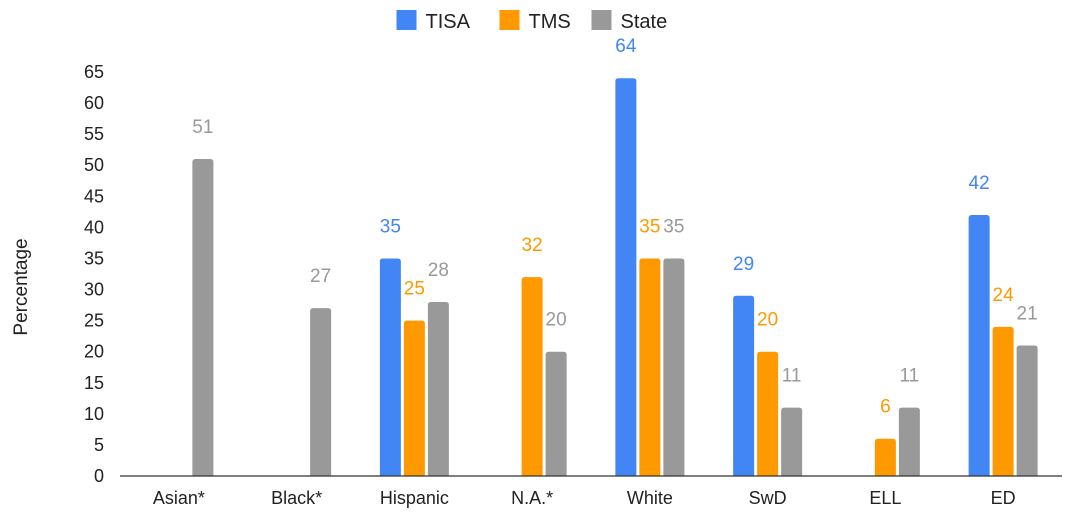 This screenshot has width=1072, height=514. Describe the element at coordinates (94, 321) in the screenshot. I see `y-tick-label: 25` at that location.